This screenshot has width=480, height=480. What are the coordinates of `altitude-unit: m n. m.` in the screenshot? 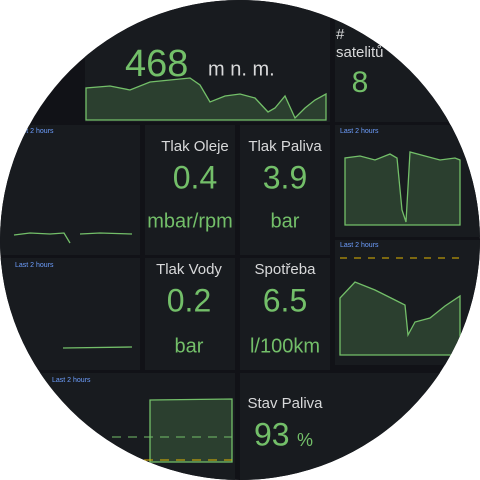 It's located at (241, 69).